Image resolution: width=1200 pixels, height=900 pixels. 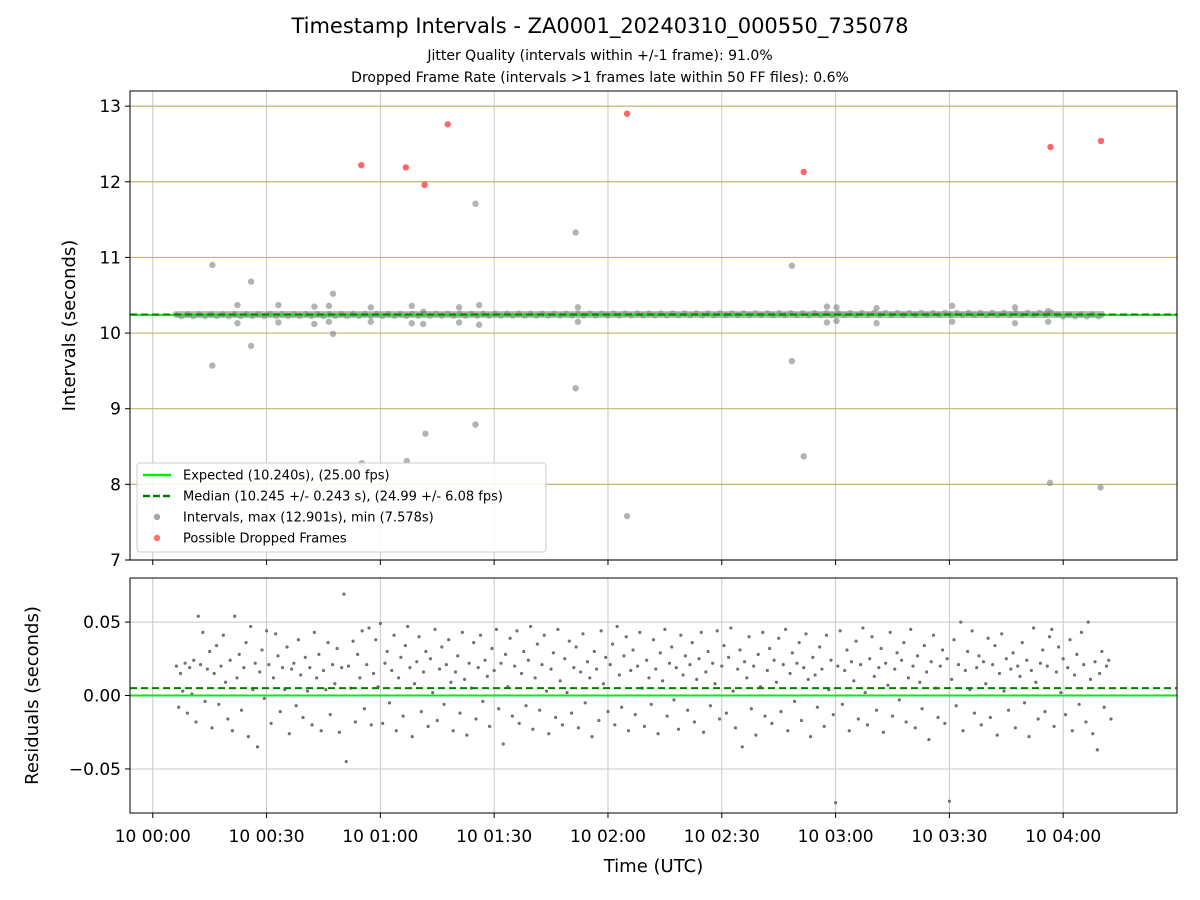 What do you see at coordinates (153, 837) in the screenshot?
I see `bottom-xtick-label: 10 00:00` at bounding box center [153, 837].